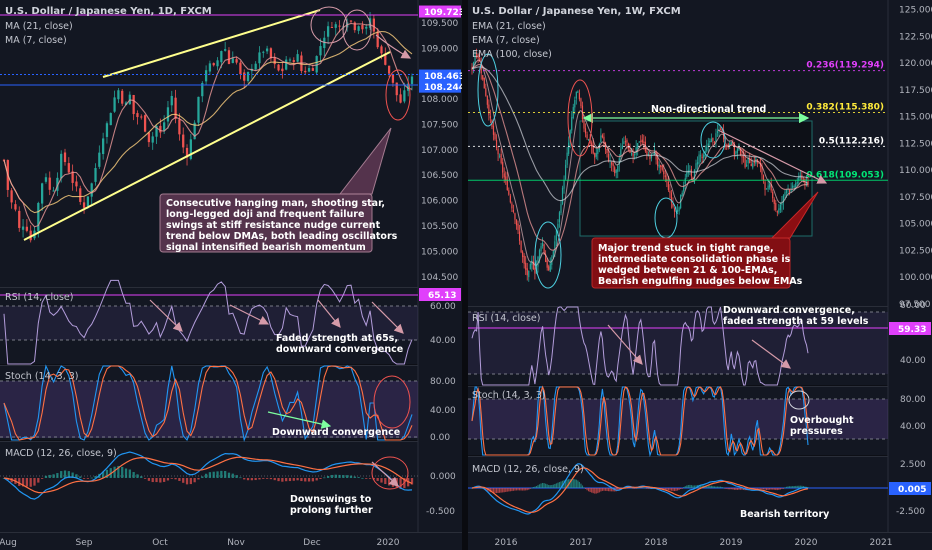  What do you see at coordinates (915, 251) in the screenshot?
I see `price-tick-label: 102.500` at bounding box center [915, 251].